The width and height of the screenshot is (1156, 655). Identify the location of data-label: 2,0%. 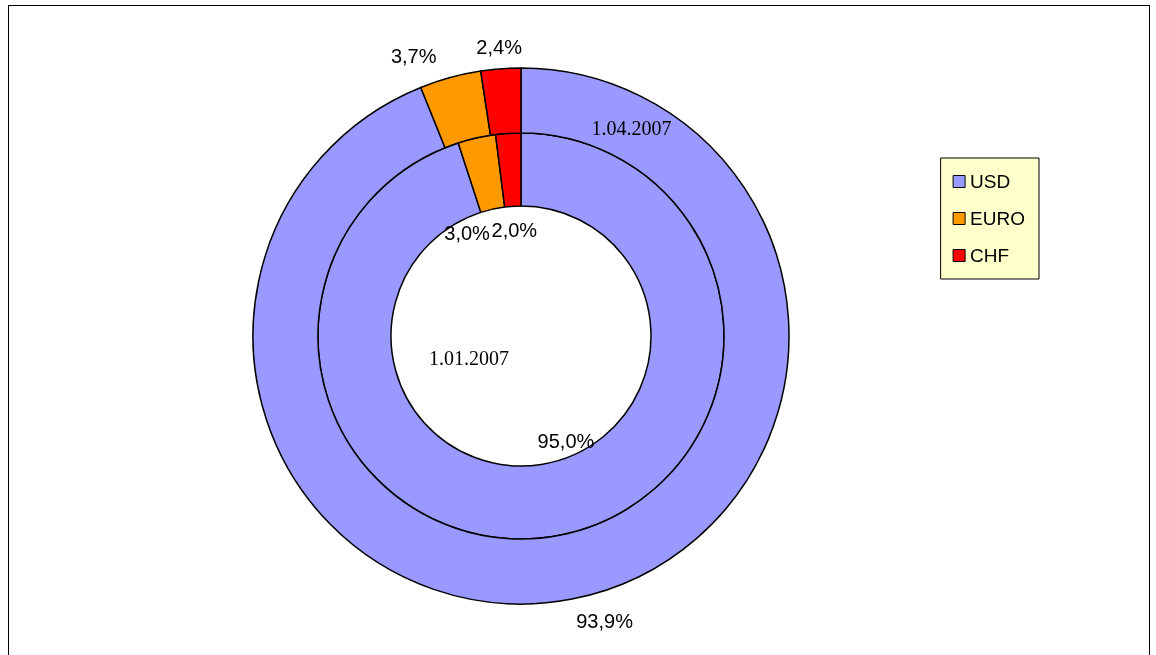
(514, 230).